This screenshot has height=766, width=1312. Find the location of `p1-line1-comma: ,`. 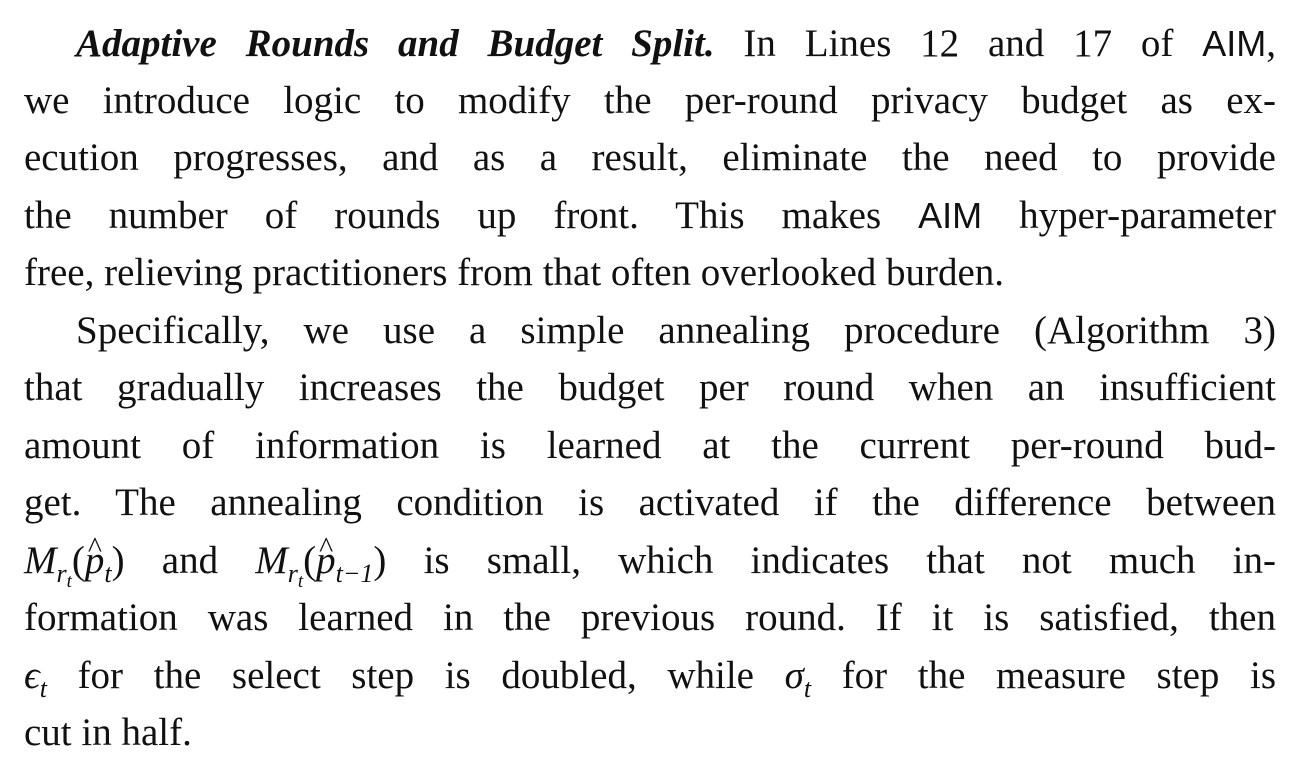

p1-line1-comma: , is located at coordinates (1271, 43).